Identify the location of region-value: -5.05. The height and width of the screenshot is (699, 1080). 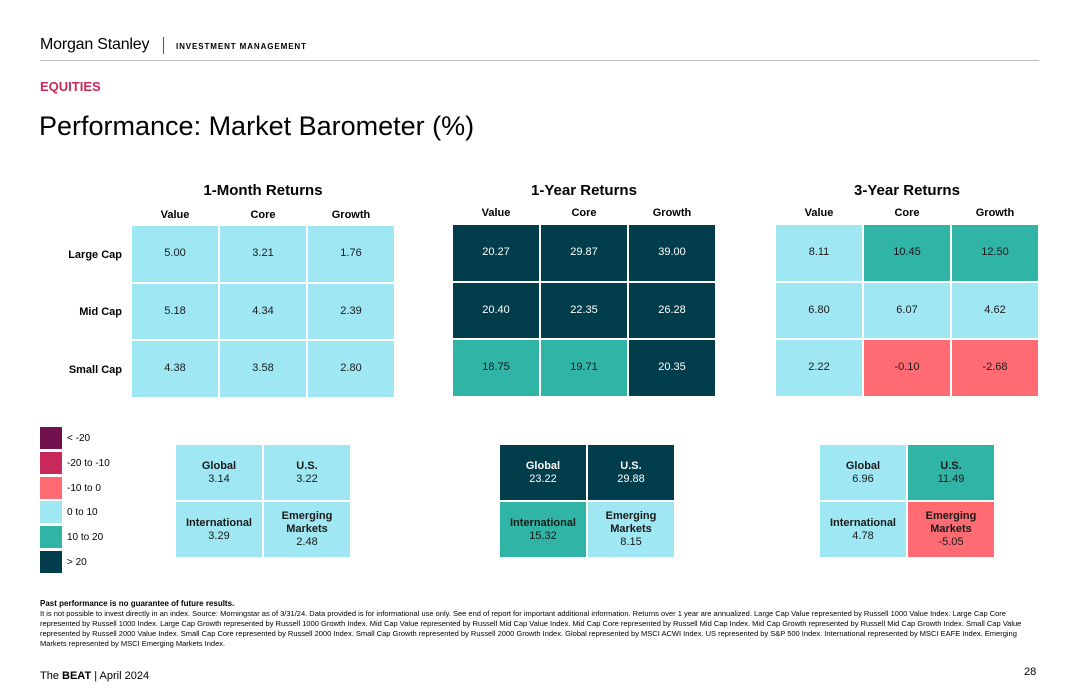
(951, 542).